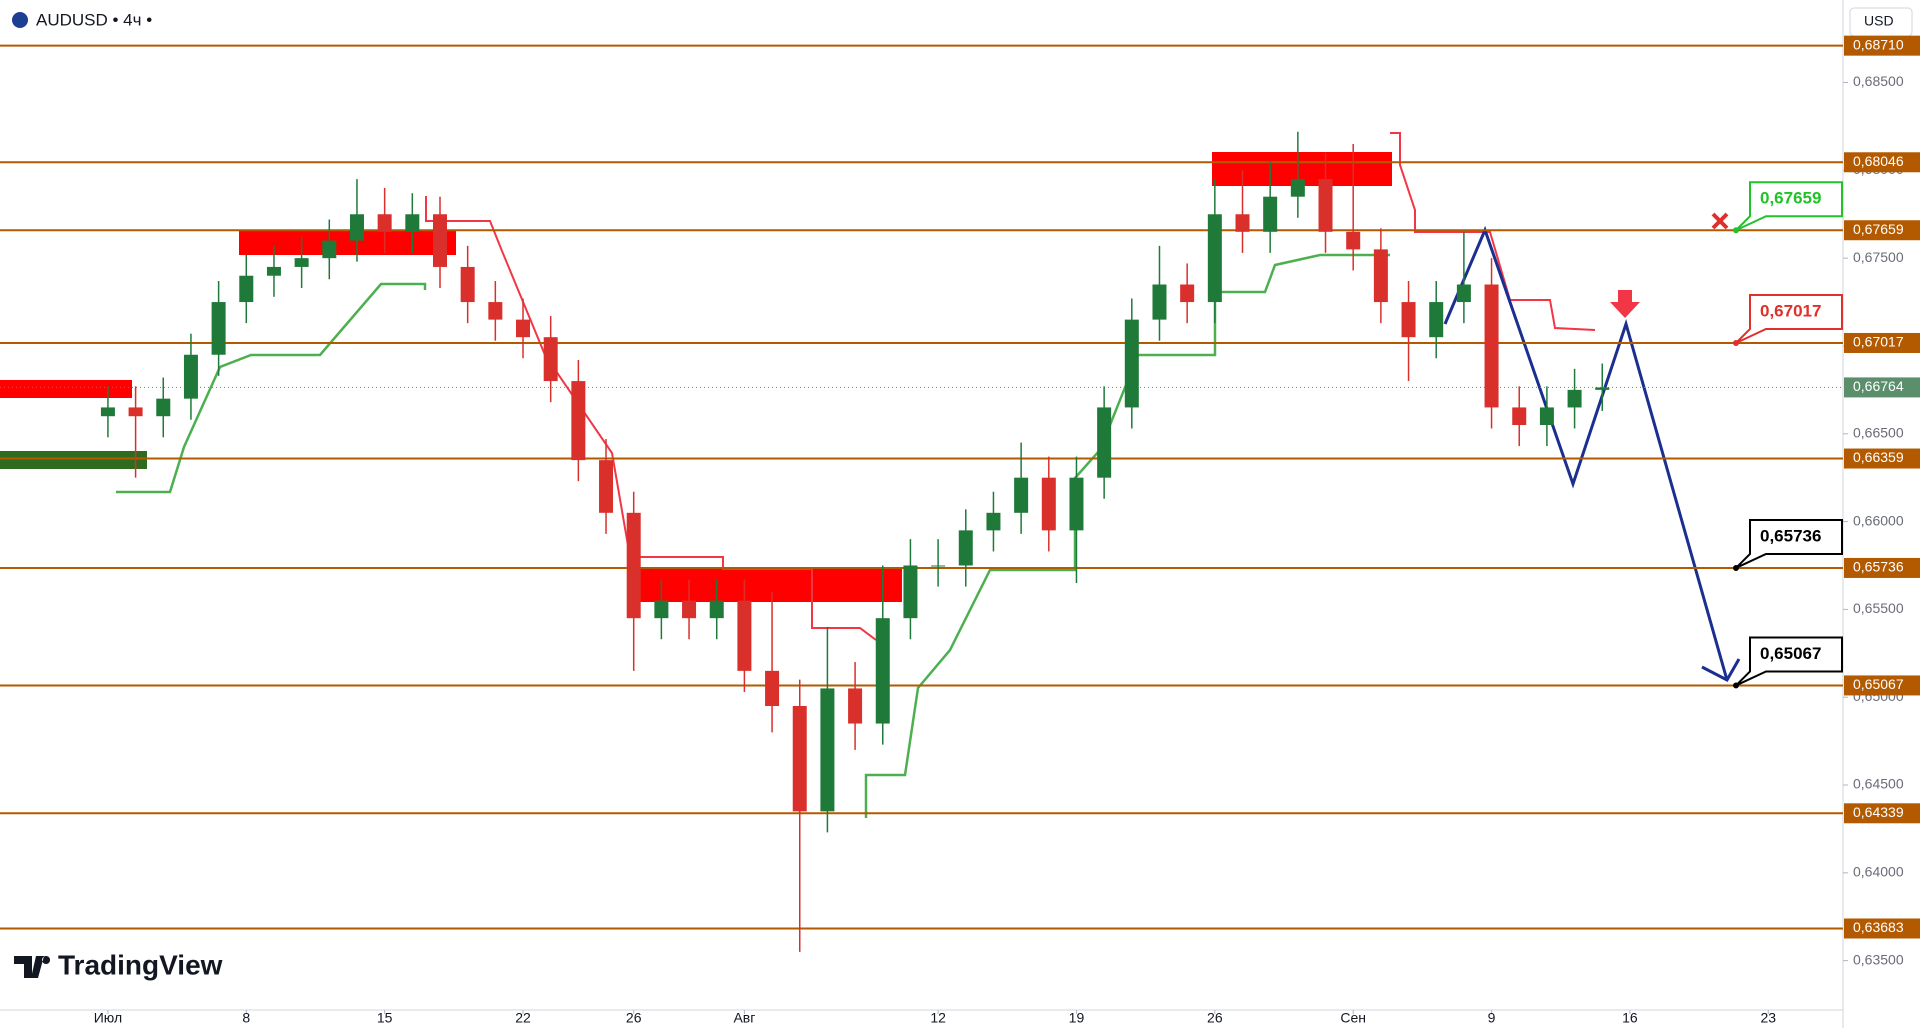 This screenshot has width=1920, height=1033. I want to click on callout-label: 0,67659, so click(1790, 198).